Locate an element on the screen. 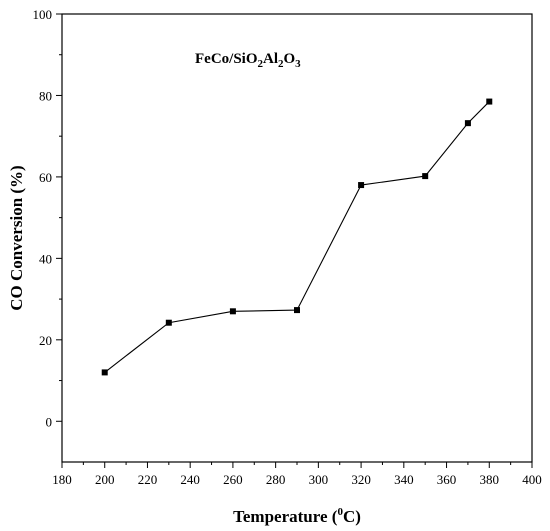 This screenshot has width=550, height=531. y-tick-label: 60 is located at coordinates (45, 177).